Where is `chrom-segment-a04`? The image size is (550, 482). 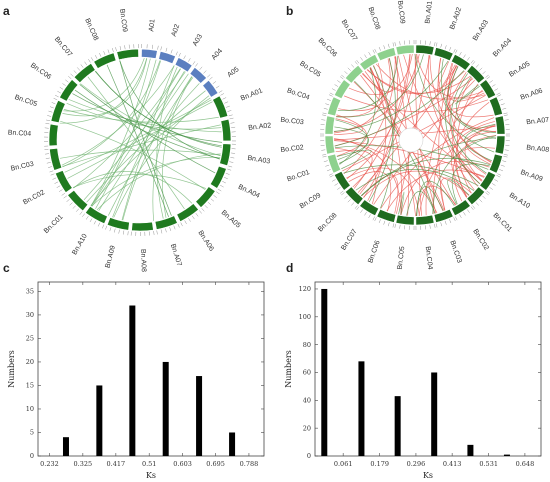 chrom-segment-a04 is located at coordinates (198, 75).